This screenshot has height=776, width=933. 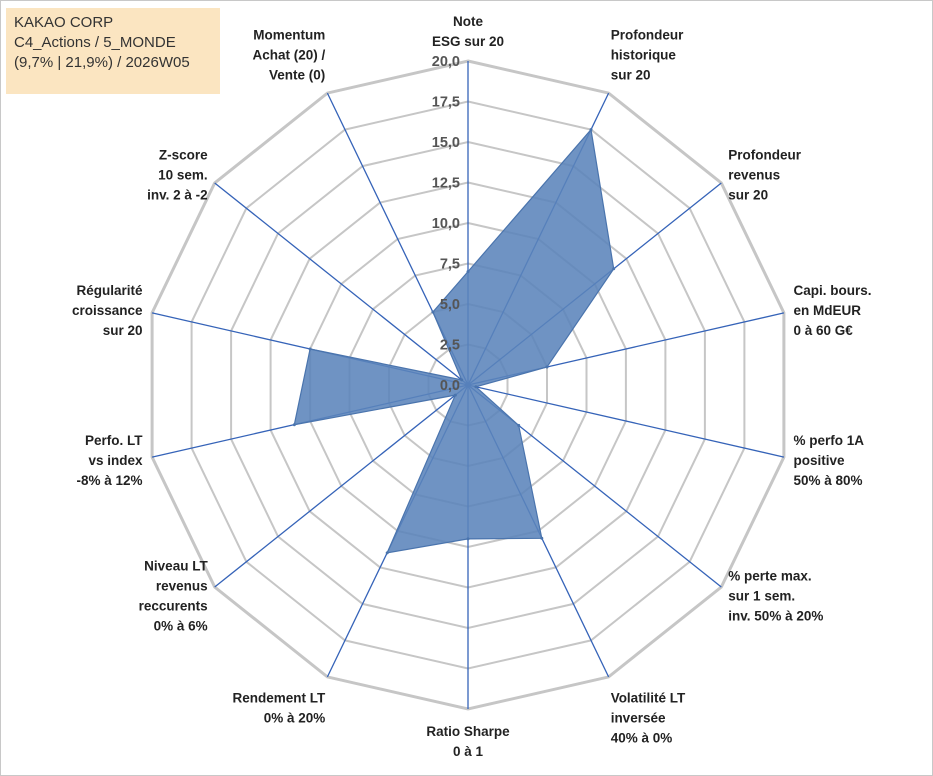 I want to click on axis-label-7: Ratio Sharpe 0 à 1, so click(x=468, y=741).